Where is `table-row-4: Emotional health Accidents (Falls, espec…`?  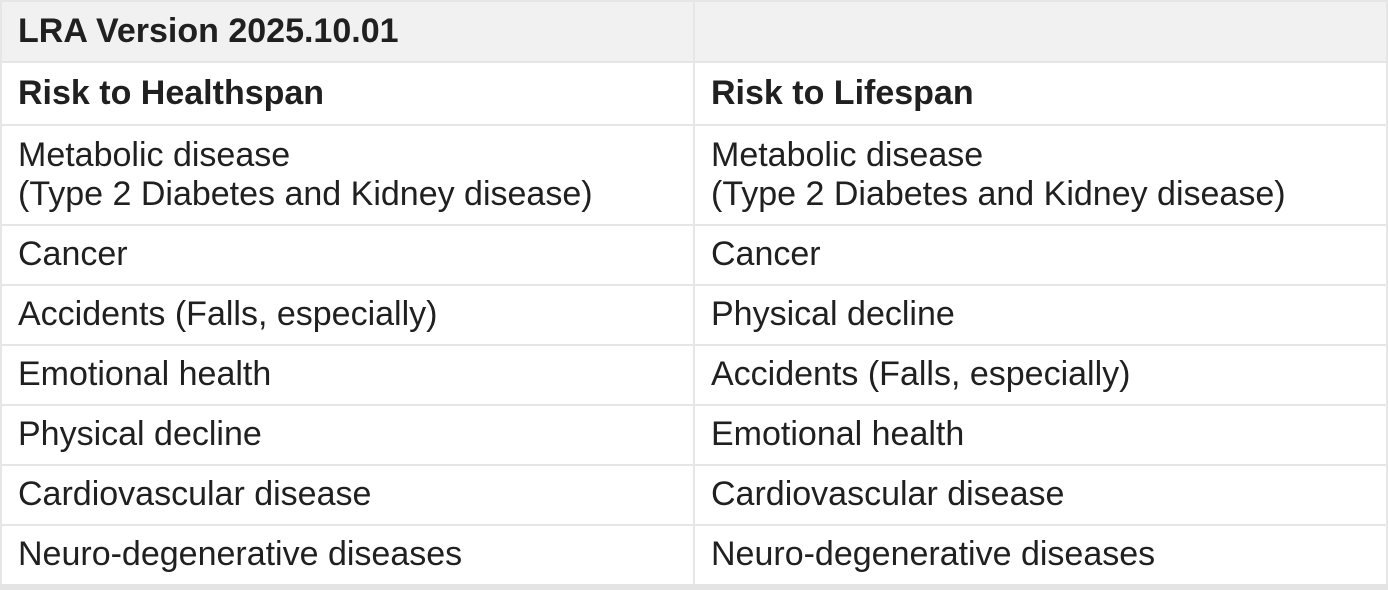 table-row-4: Emotional health Accidents (Falls, espec… is located at coordinates (694, 375).